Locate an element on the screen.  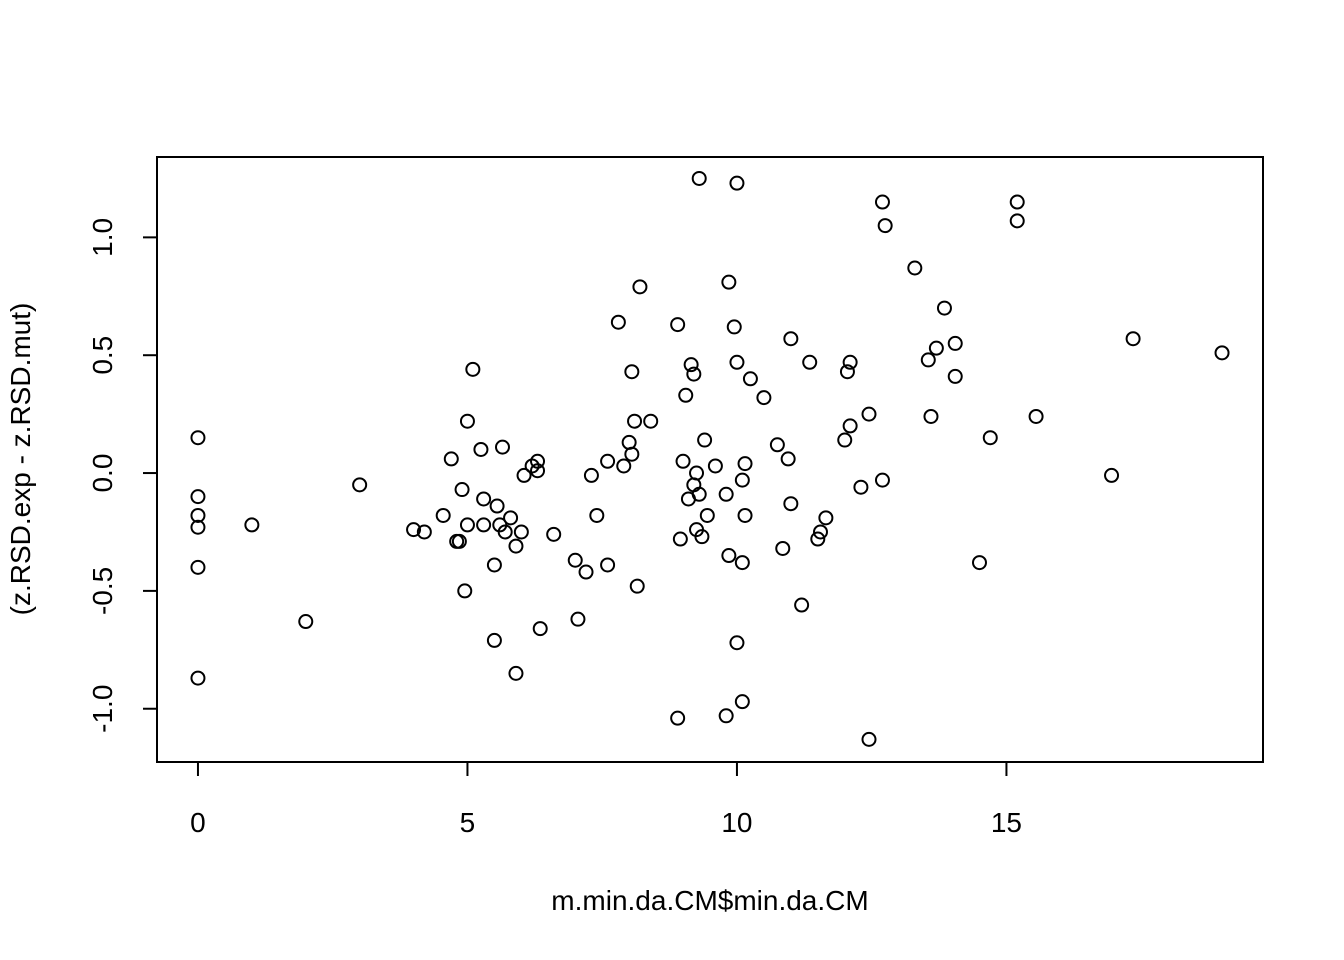
y-tick-label: 0.0 is located at coordinates (102, 473).